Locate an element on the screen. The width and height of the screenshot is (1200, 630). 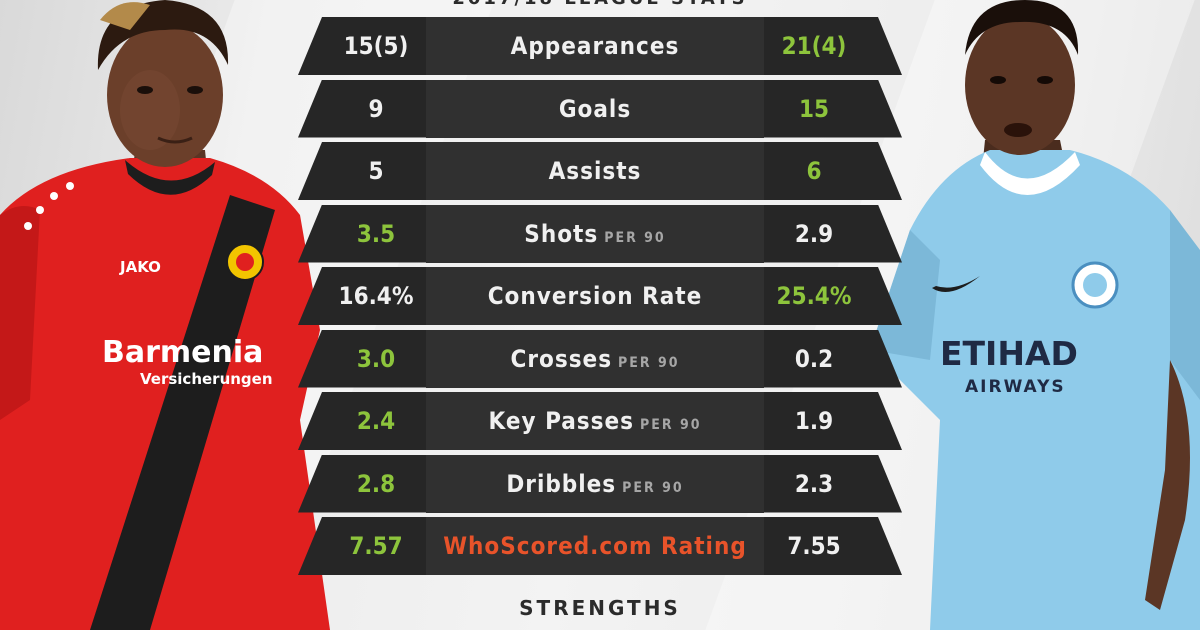
stat-label: Crosses PER 90 is located at coordinates (595, 359).